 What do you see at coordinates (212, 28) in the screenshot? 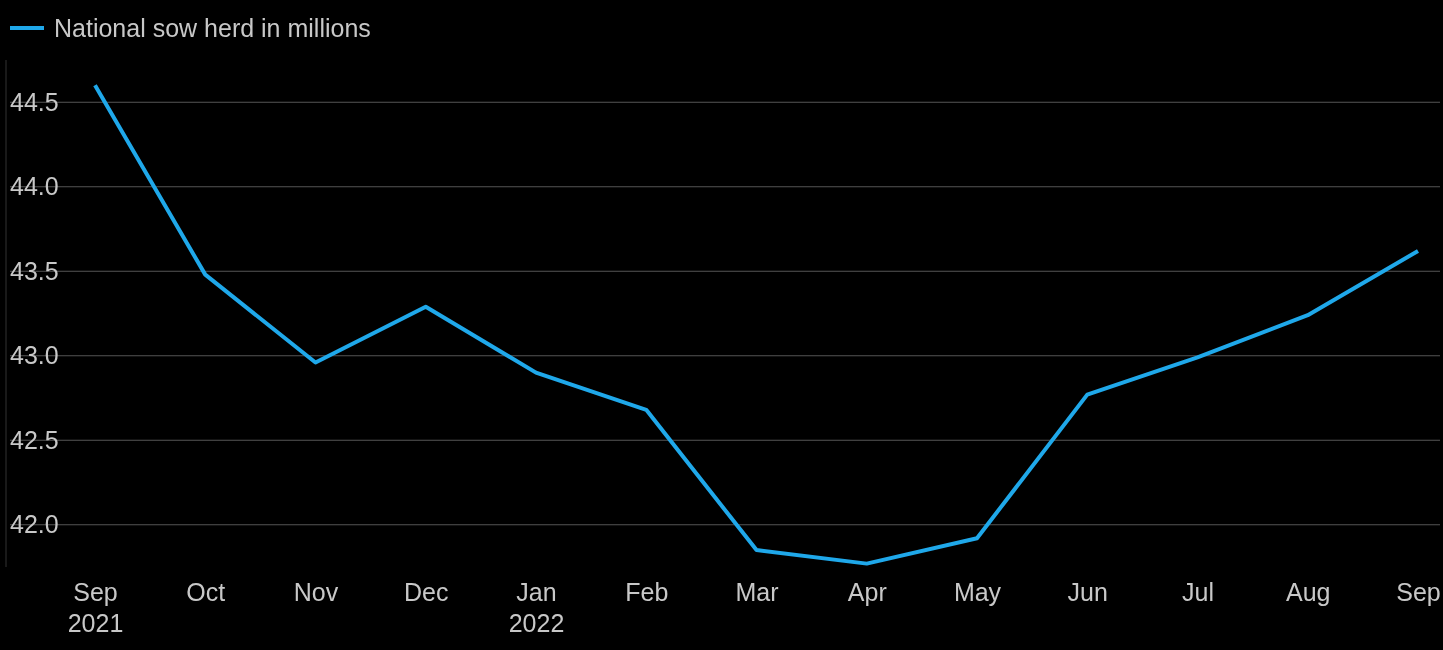
I see `legend-label: National sow herd in millions` at bounding box center [212, 28].